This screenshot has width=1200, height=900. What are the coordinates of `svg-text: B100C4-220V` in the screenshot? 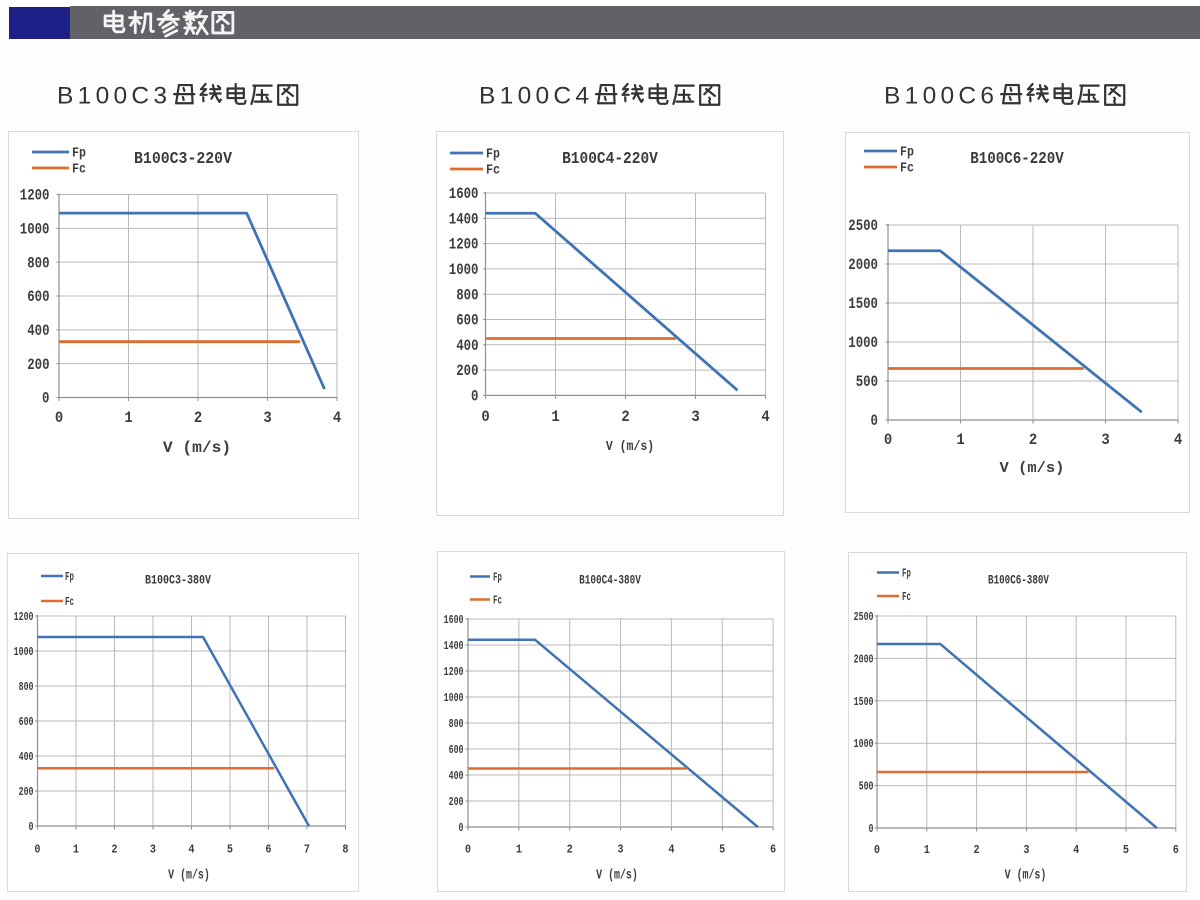 It's located at (610, 158).